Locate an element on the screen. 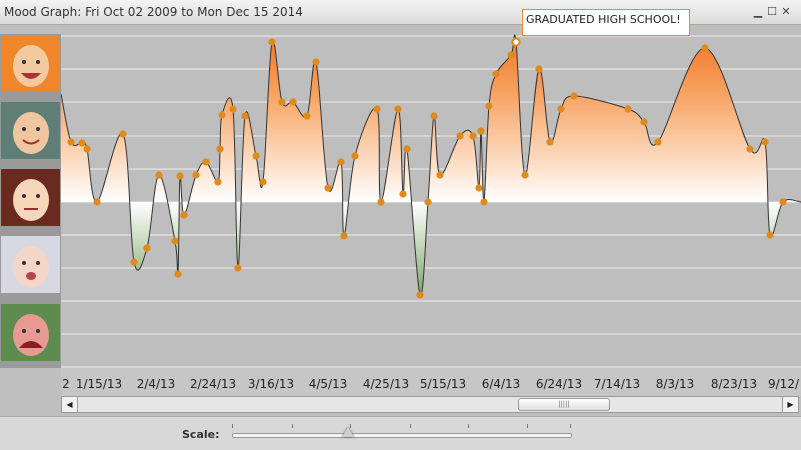 The width and height of the screenshot is (801, 450). x-tick-label: 2/4/13 is located at coordinates (156, 384).